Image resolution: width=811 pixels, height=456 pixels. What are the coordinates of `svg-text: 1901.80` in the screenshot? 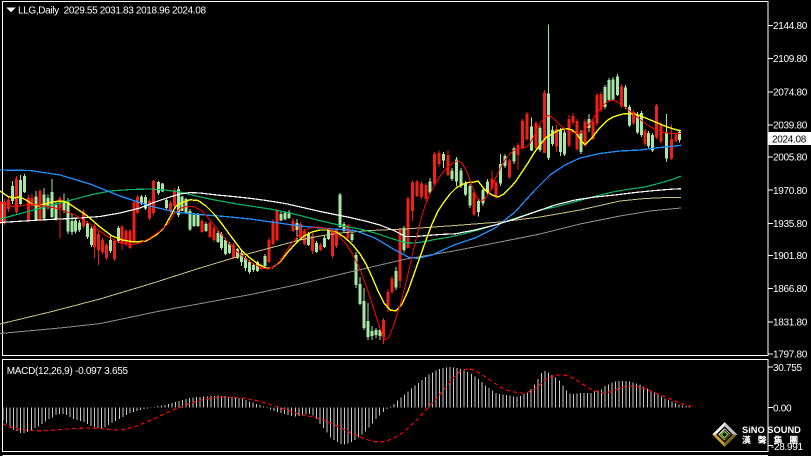 It's located at (790, 256).